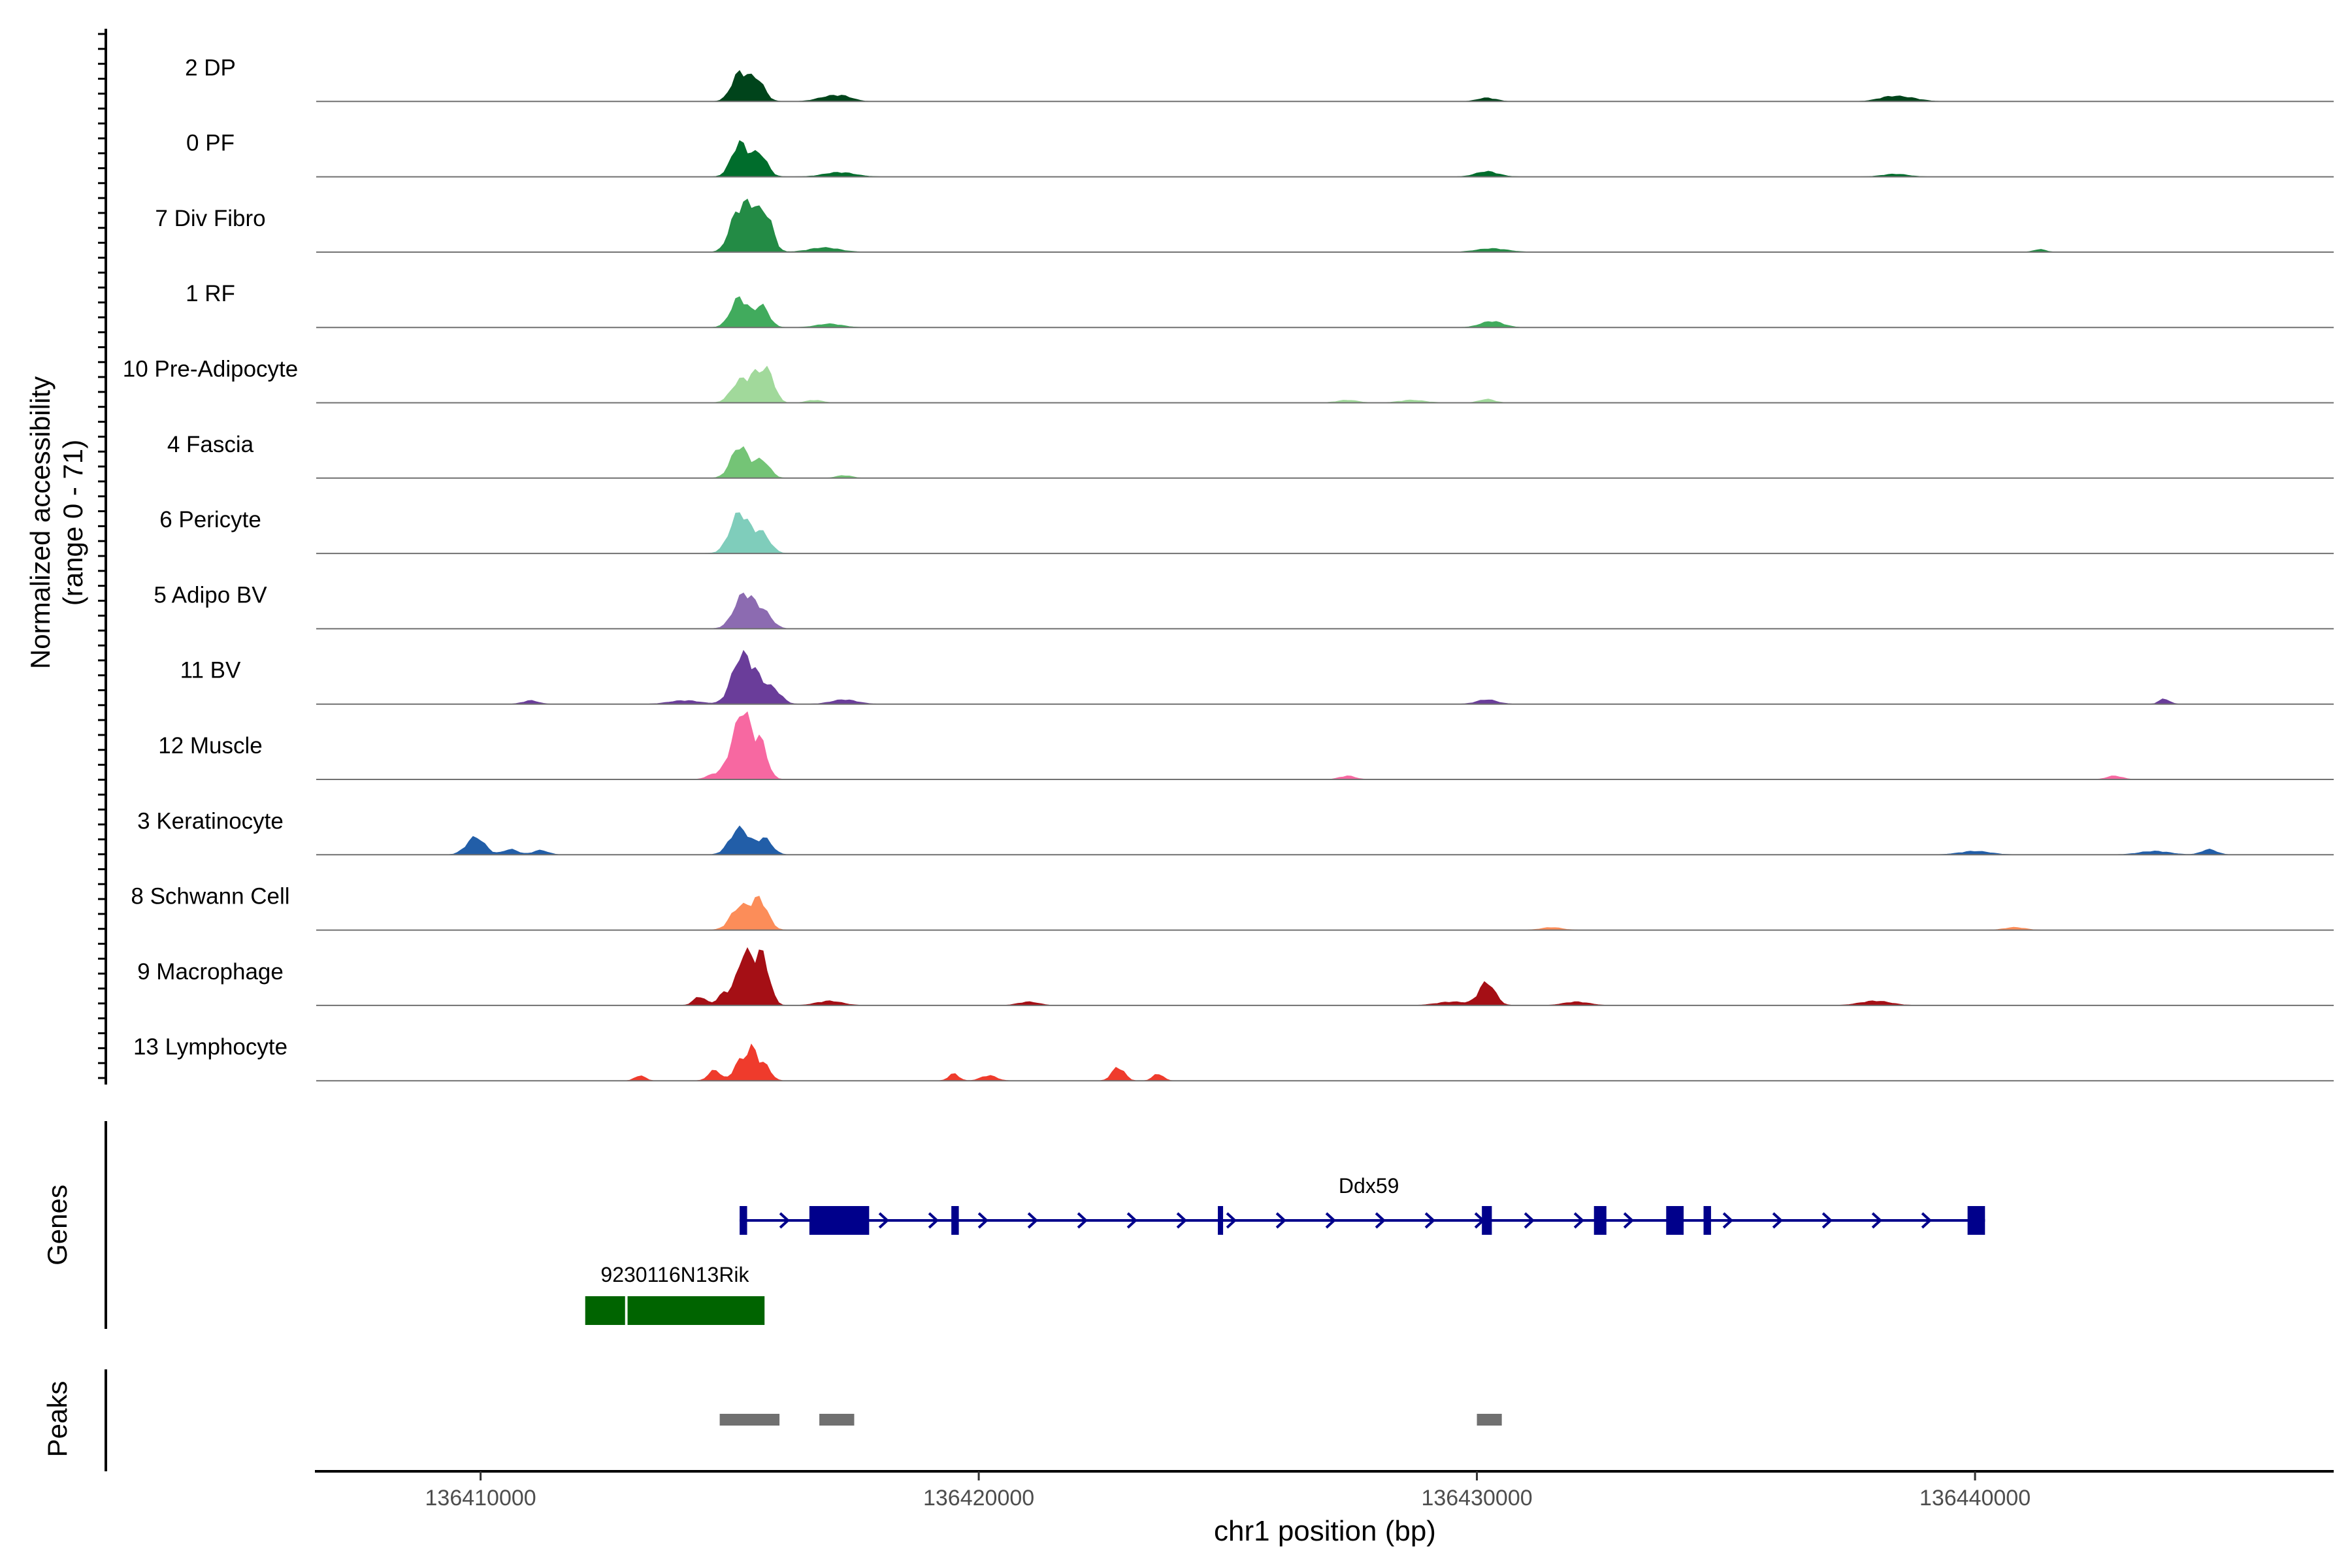 The width and height of the screenshot is (2352, 1568). What do you see at coordinates (210, 444) in the screenshot?
I see `coverage-track-label: 4 Fascia` at bounding box center [210, 444].